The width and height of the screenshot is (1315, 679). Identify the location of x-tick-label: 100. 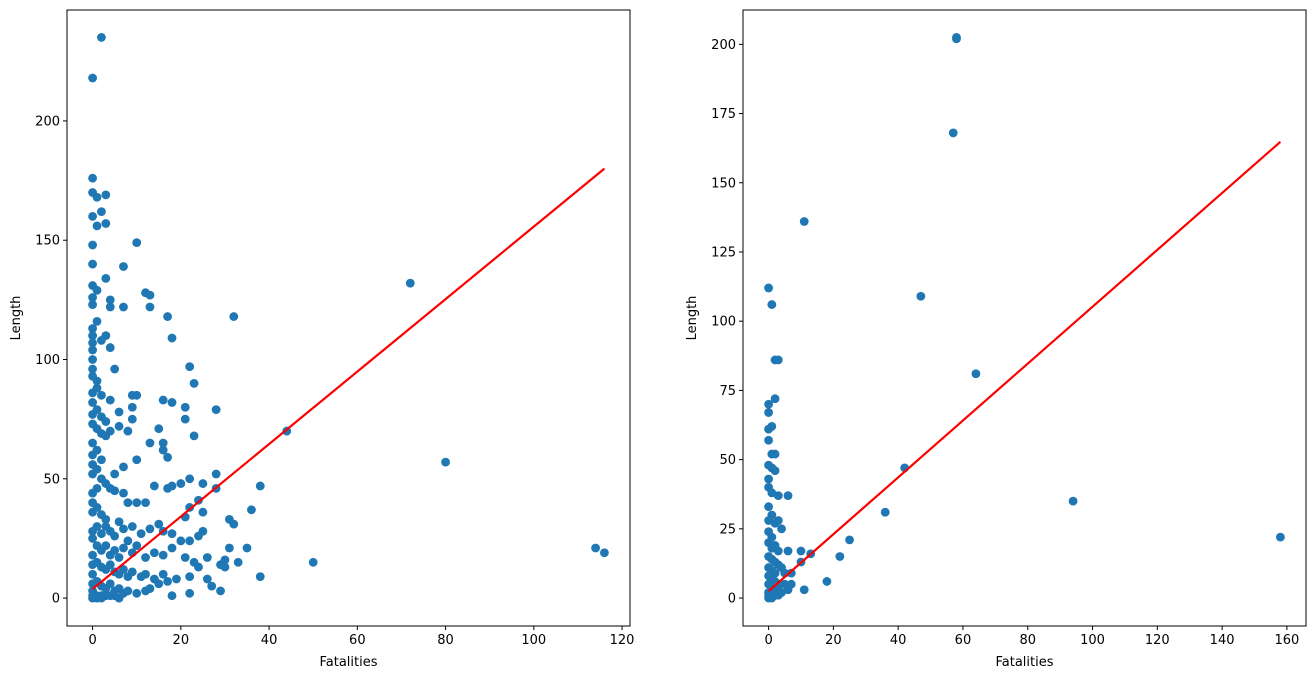
(533, 640).